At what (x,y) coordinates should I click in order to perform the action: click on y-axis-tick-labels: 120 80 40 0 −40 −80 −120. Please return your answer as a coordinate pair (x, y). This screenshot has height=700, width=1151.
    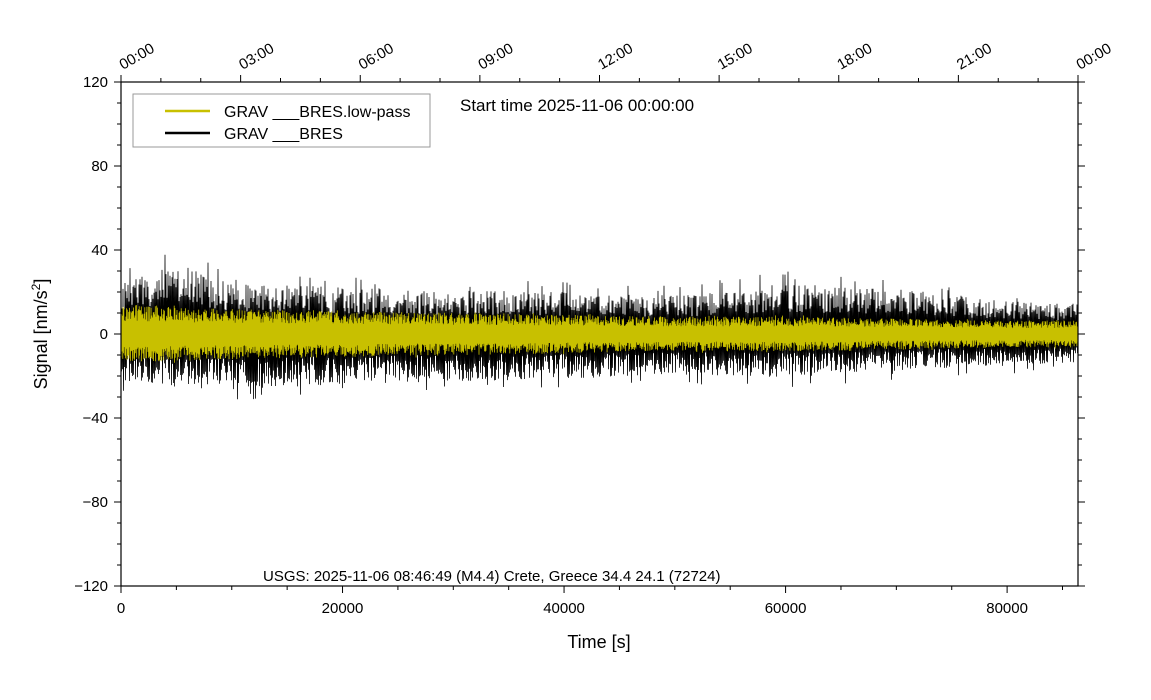
    Looking at the image, I should click on (91, 334).